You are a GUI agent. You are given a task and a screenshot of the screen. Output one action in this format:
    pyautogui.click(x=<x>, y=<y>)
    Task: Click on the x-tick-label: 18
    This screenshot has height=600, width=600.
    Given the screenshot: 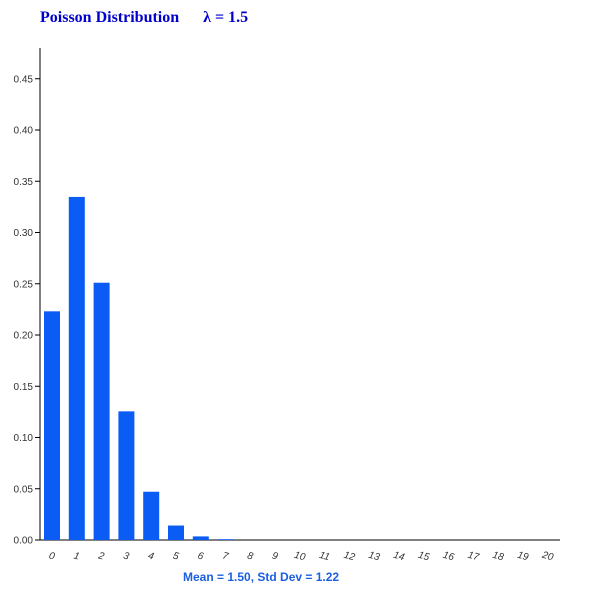 What is the action you would take?
    pyautogui.click(x=498, y=557)
    